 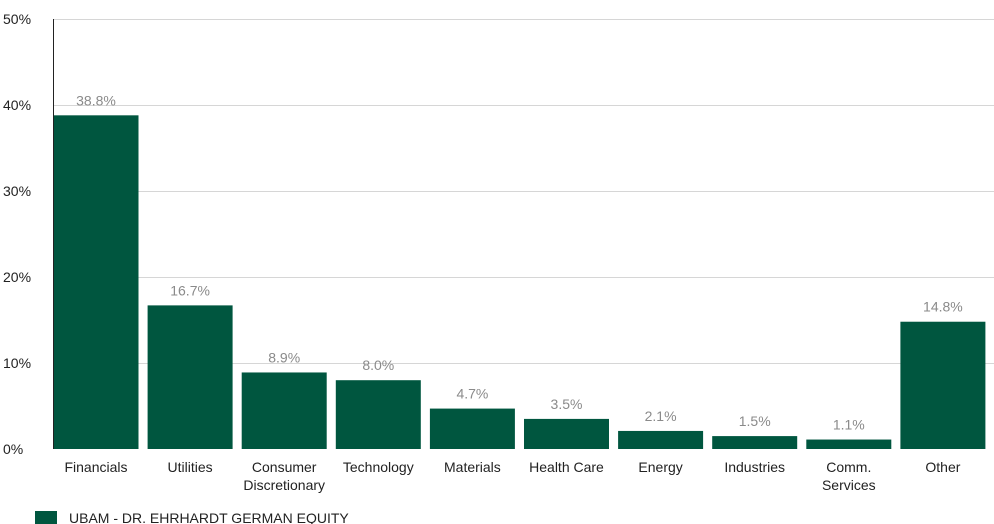 What do you see at coordinates (661, 416) in the screenshot?
I see `bar-value-label: 2.1%` at bounding box center [661, 416].